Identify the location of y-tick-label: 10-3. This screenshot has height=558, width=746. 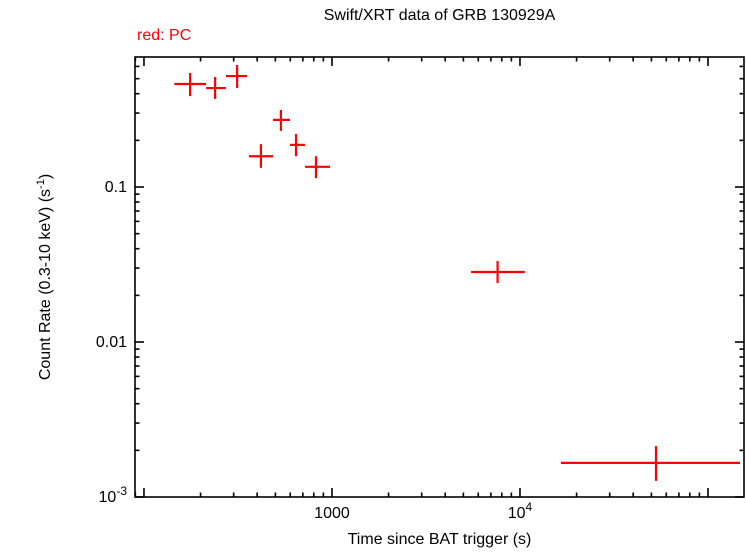
(113, 495).